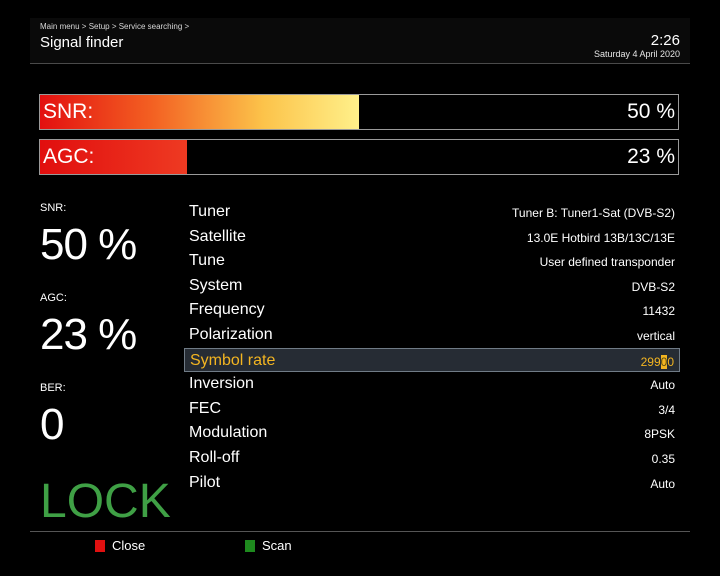 The image size is (720, 576). Describe the element at coordinates (207, 261) in the screenshot. I see `info-label: Tune` at that location.